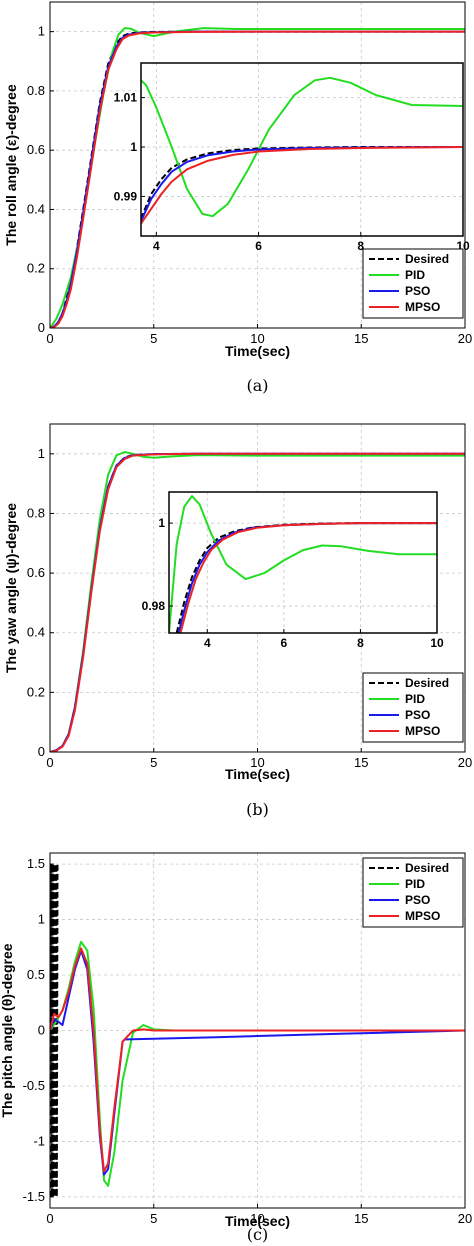  What do you see at coordinates (257, 1234) in the screenshot?
I see `figure-caption: (c)` at bounding box center [257, 1234].